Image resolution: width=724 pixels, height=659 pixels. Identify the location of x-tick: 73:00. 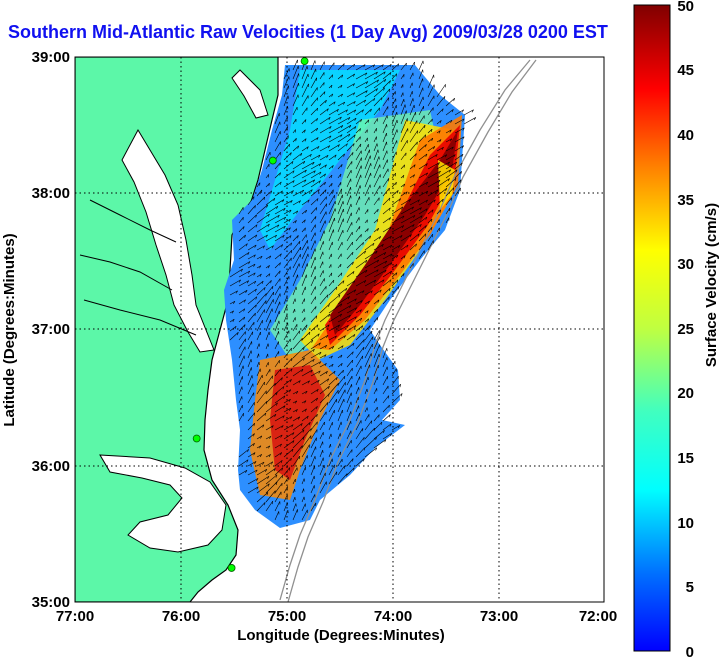
(499, 616).